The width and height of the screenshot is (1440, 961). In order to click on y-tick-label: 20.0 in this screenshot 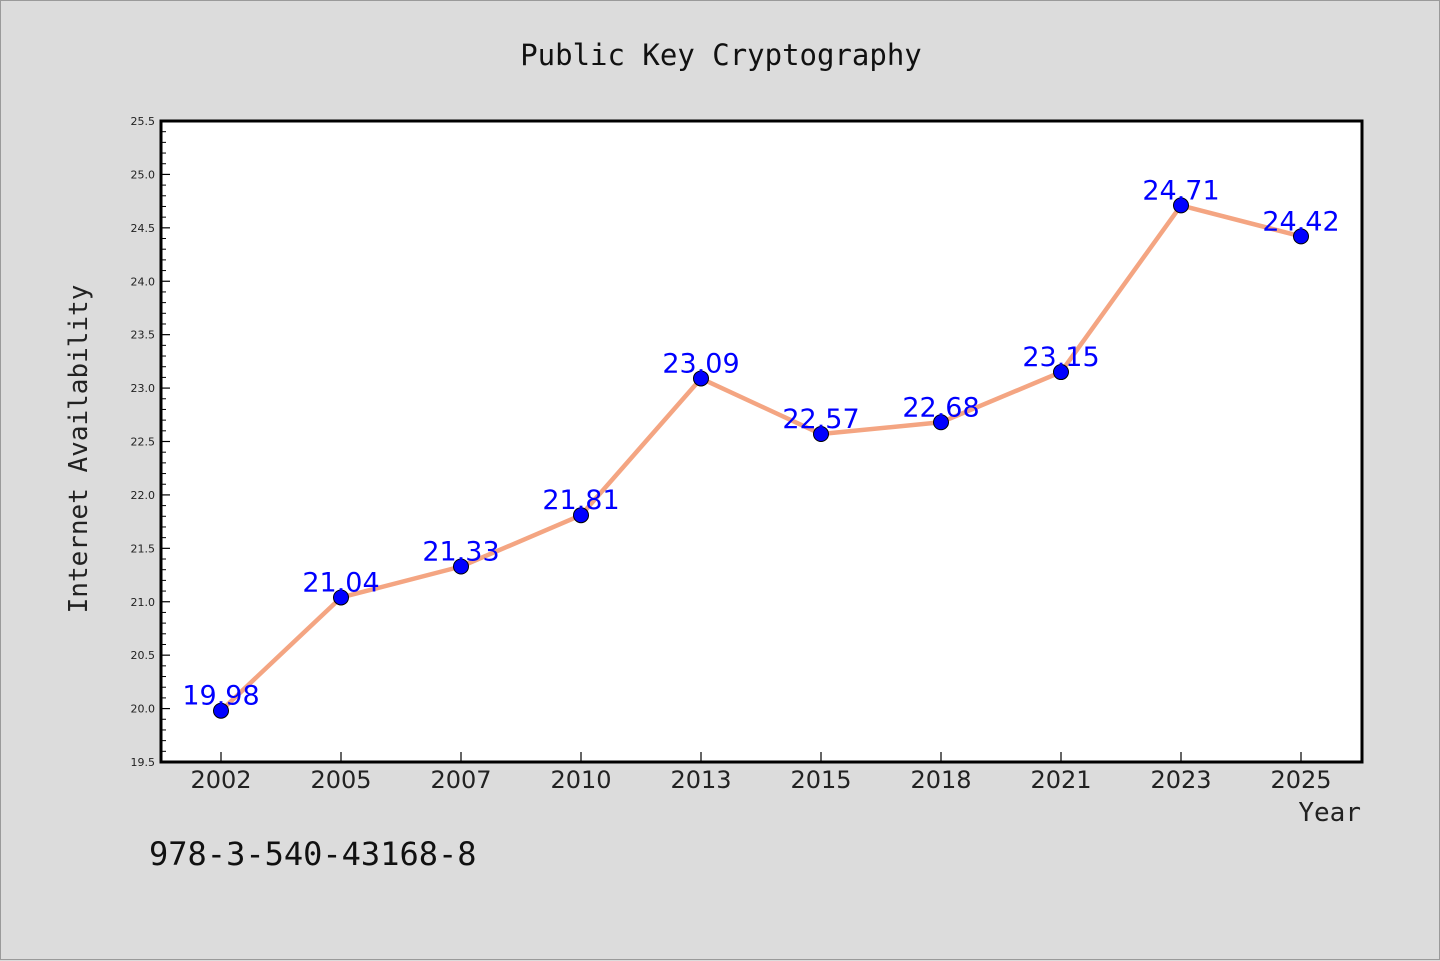, I will do `click(143, 709)`.